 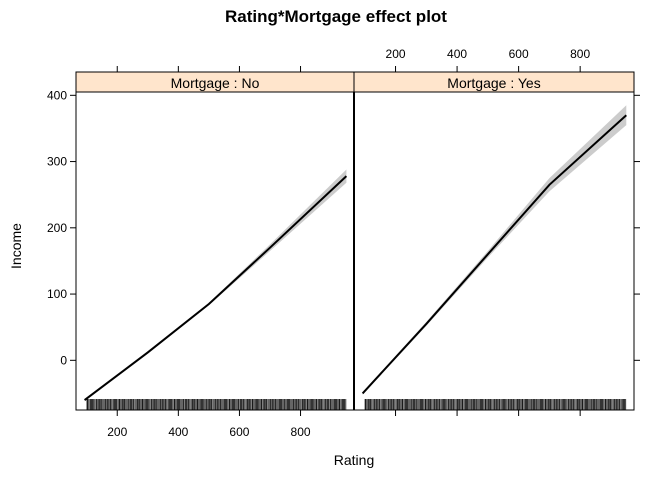 I want to click on y-tick-label: 200, so click(x=57, y=228).